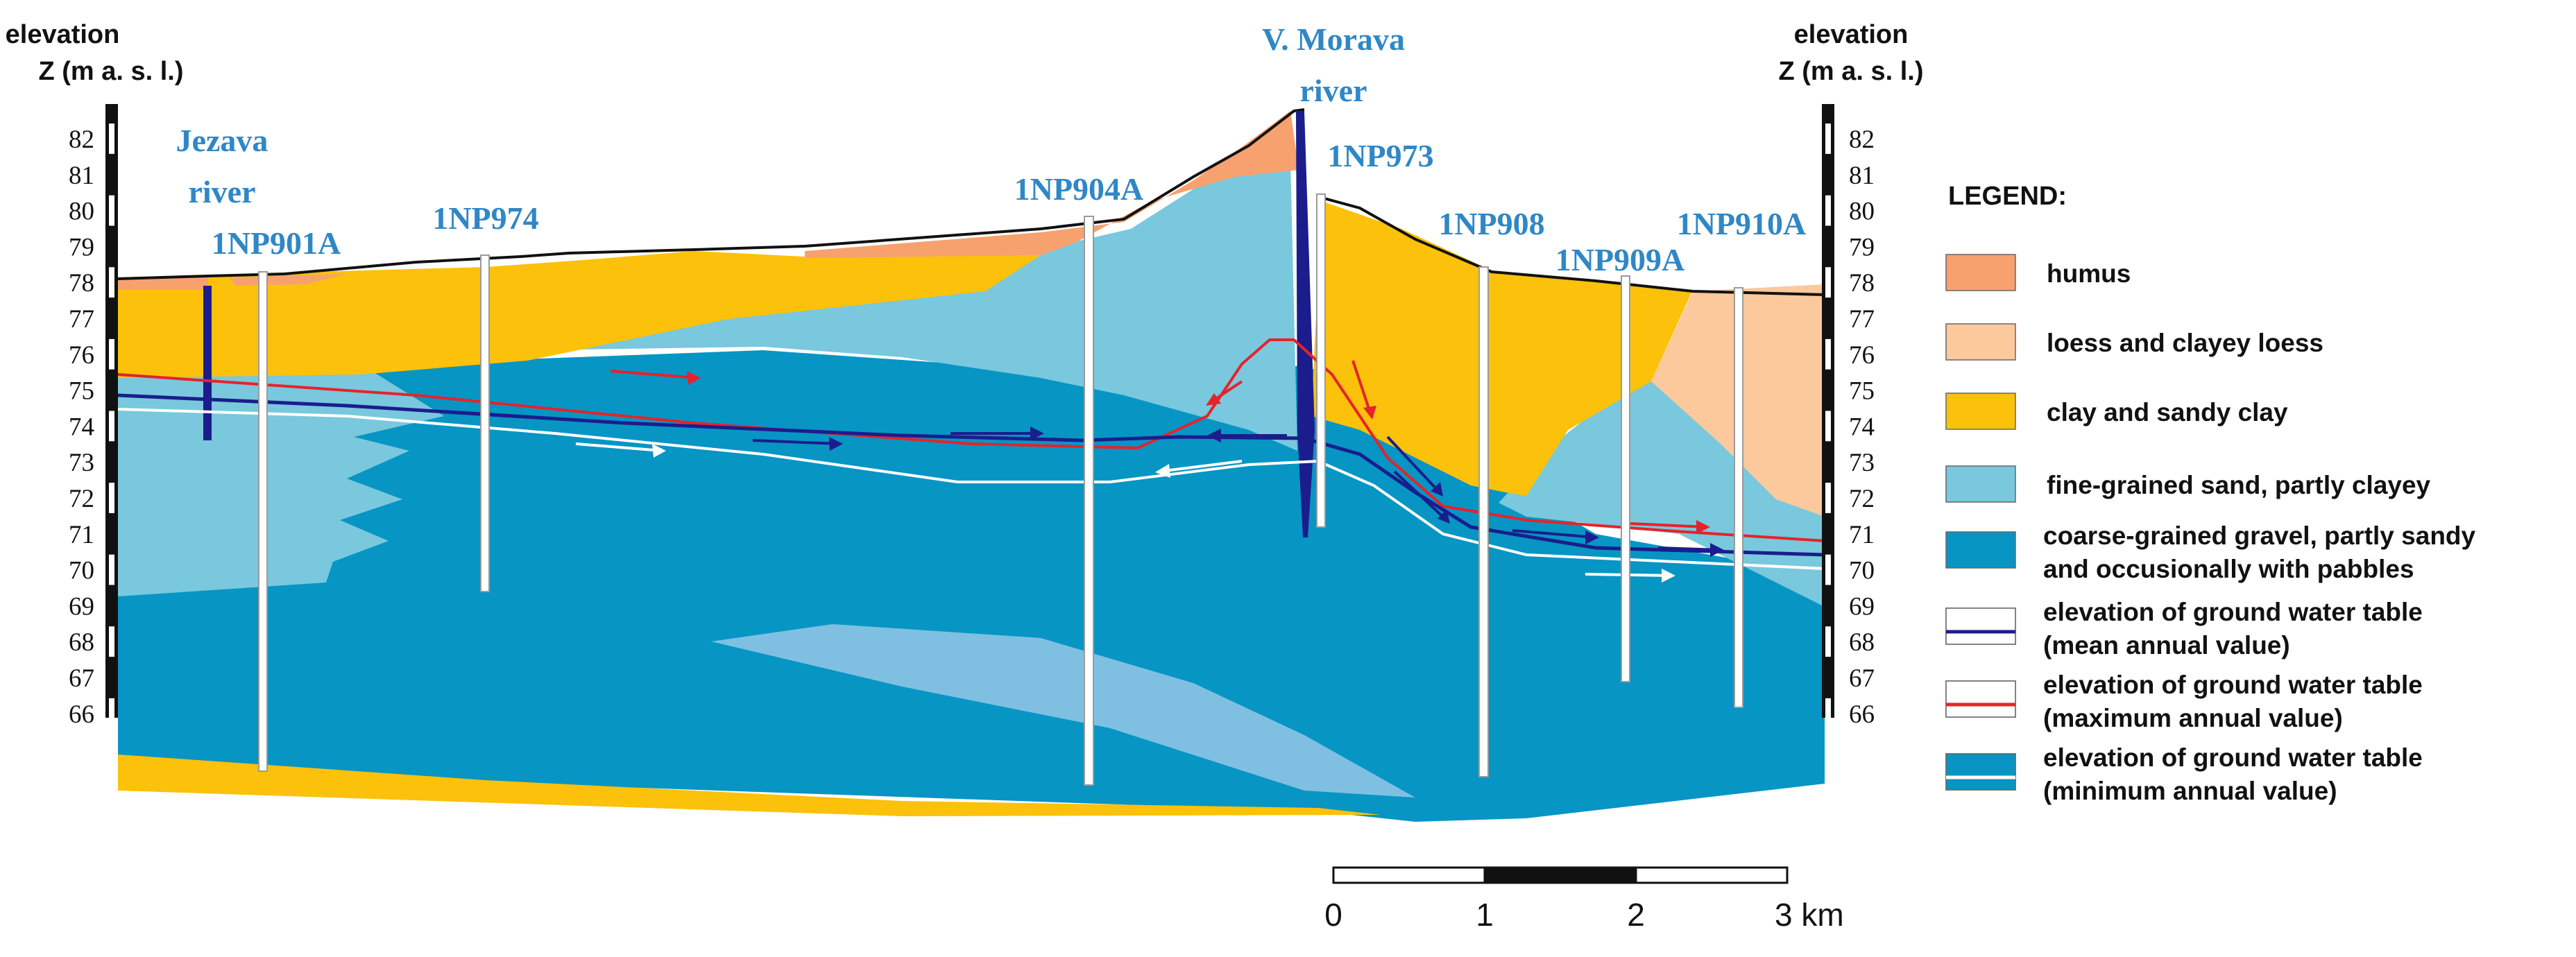  Describe the element at coordinates (1380, 155) in the screenshot. I see `well-label: 1NP973` at that location.